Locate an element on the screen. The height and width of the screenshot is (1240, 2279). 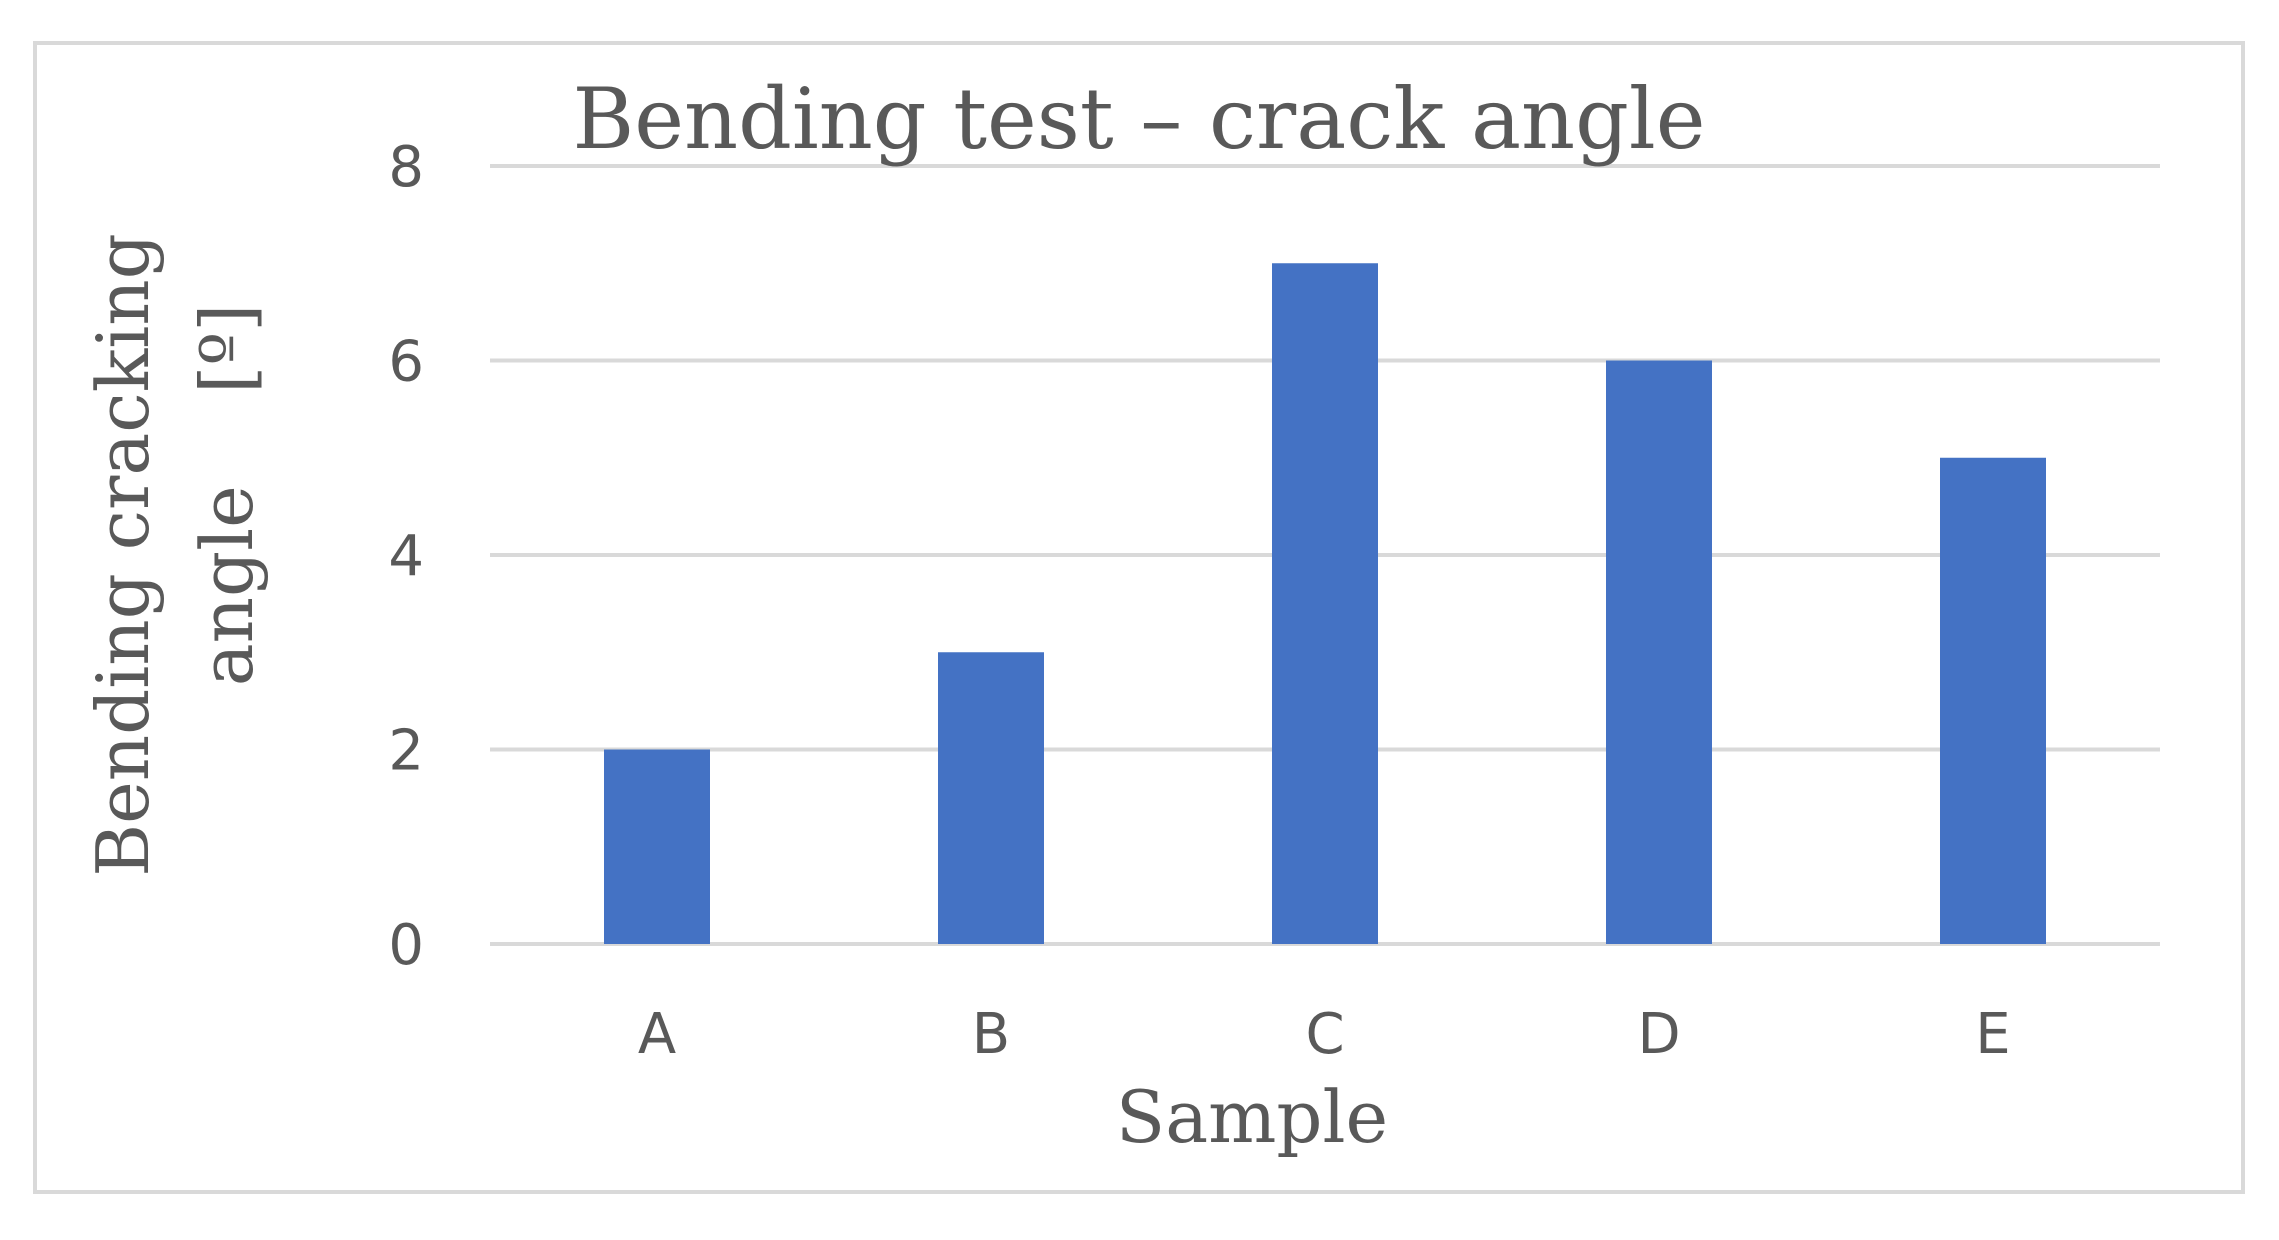
y-tick-label: 8 is located at coordinates (406, 167).